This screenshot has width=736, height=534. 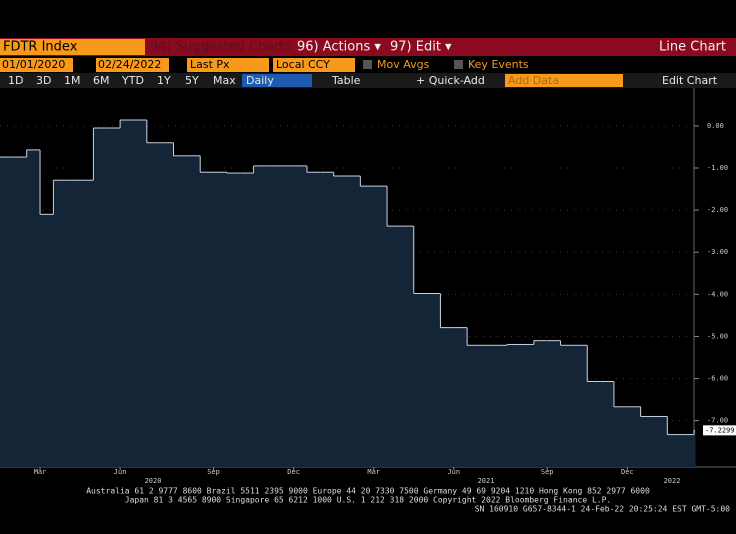 What do you see at coordinates (15, 80) in the screenshot?
I see `period-button: 1D` at bounding box center [15, 80].